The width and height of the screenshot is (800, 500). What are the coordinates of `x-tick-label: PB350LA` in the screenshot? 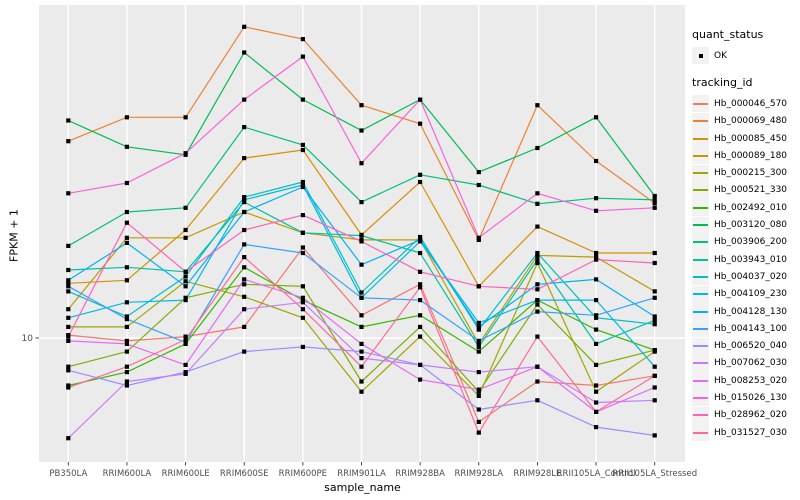 It's located at (68, 474).